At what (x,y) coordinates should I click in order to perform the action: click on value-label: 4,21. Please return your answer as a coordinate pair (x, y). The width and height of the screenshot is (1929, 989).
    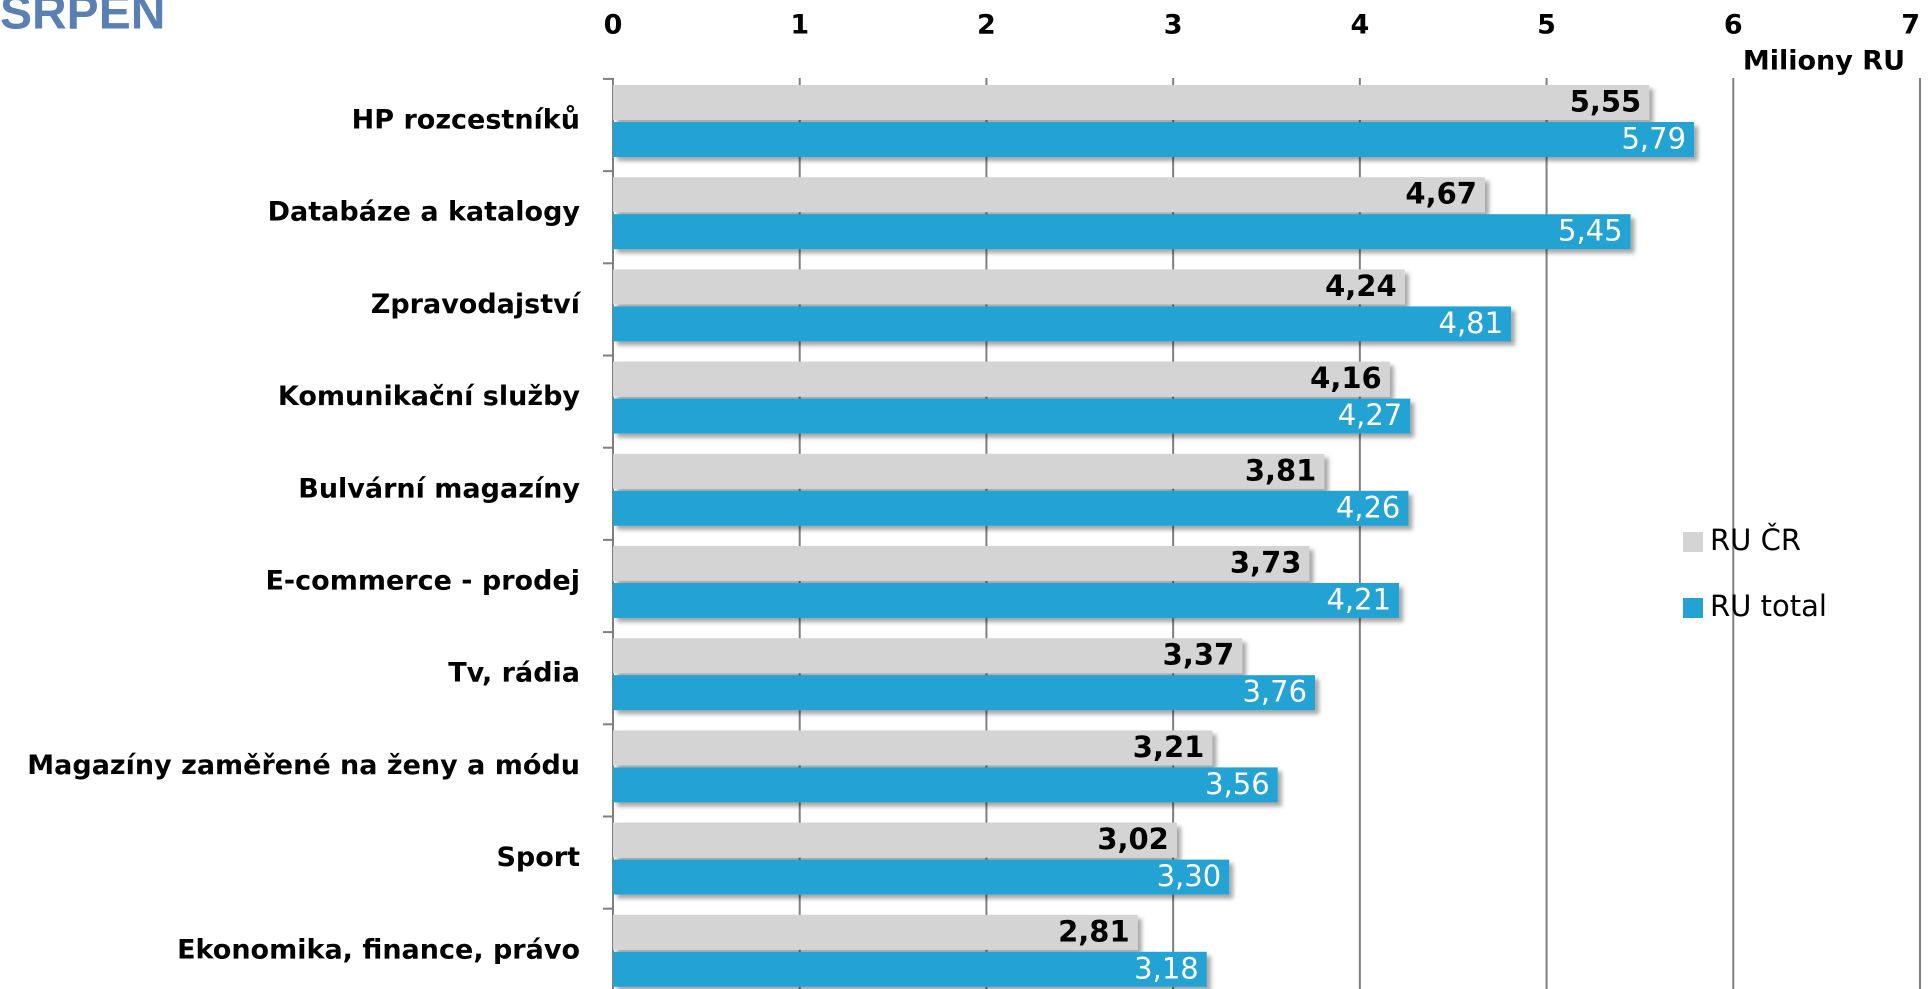
    Looking at the image, I should click on (1358, 600).